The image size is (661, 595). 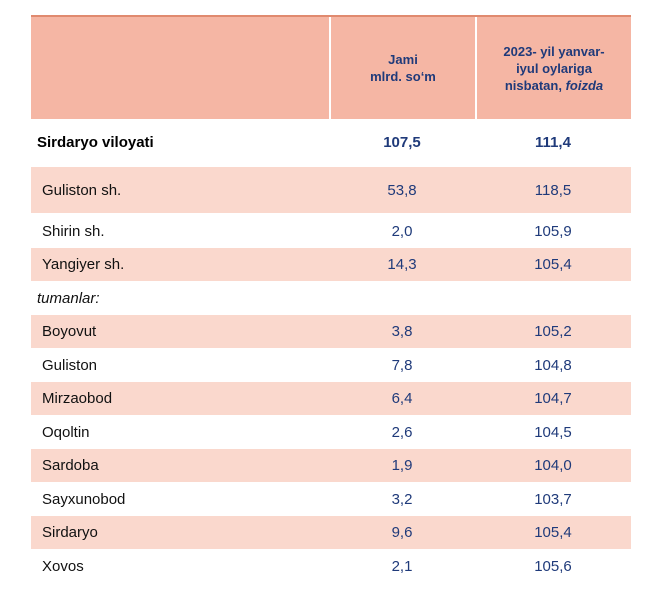 I want to click on row-total: 9,6, so click(x=402, y=532).